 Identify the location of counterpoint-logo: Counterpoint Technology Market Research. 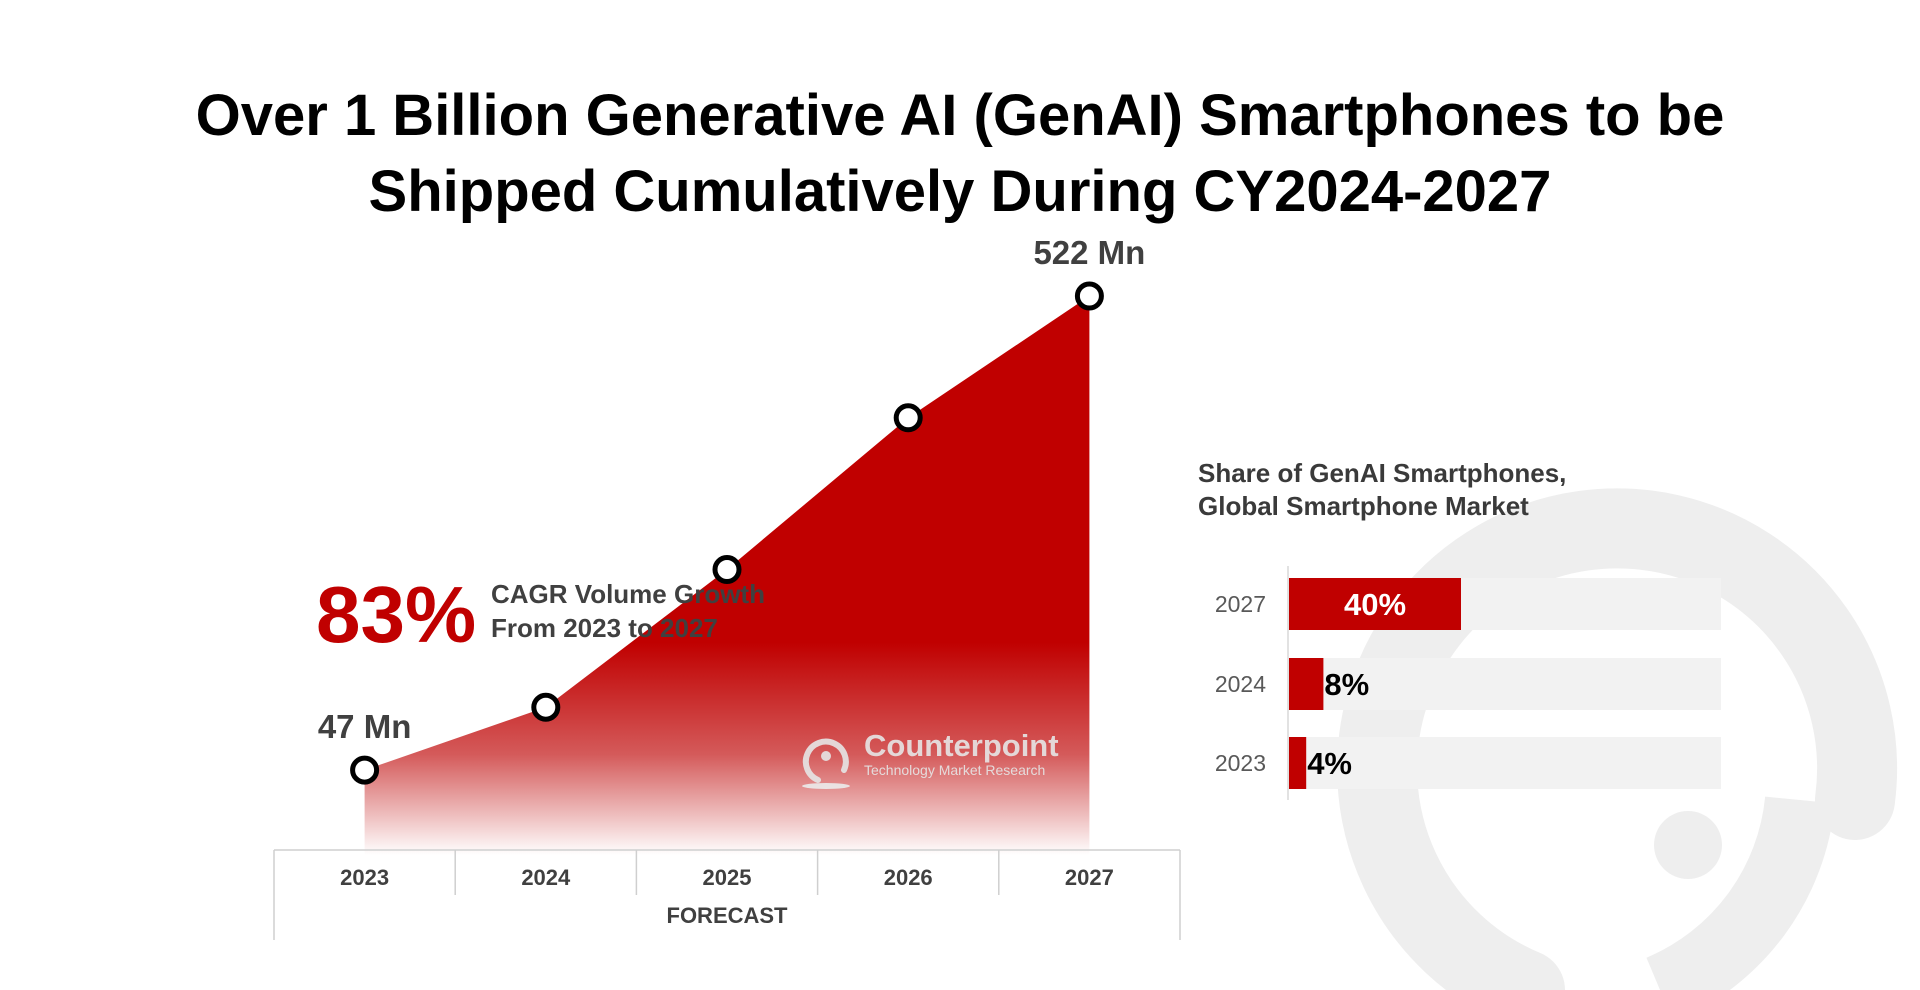
(929, 760).